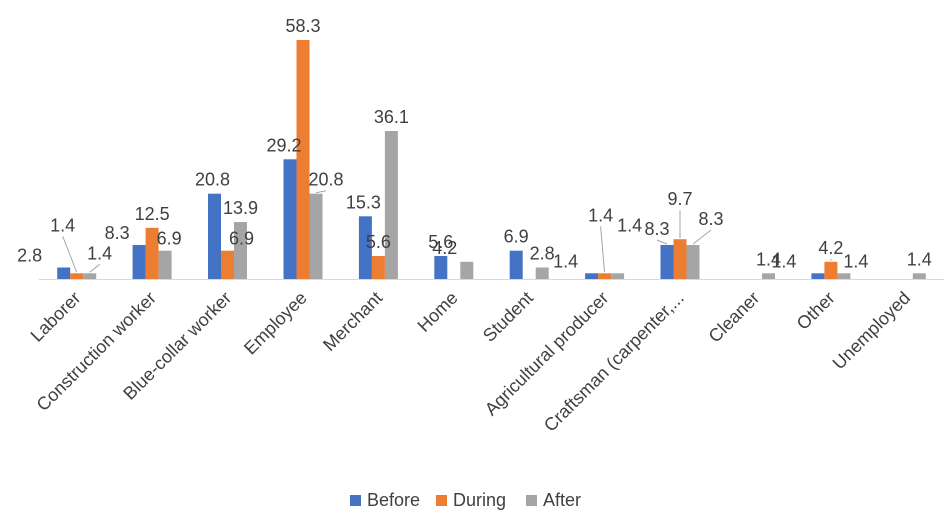 Image resolution: width=944 pixels, height=528 pixels. Describe the element at coordinates (283, 145) in the screenshot. I see `data-label-before-employee: 29.2` at that location.